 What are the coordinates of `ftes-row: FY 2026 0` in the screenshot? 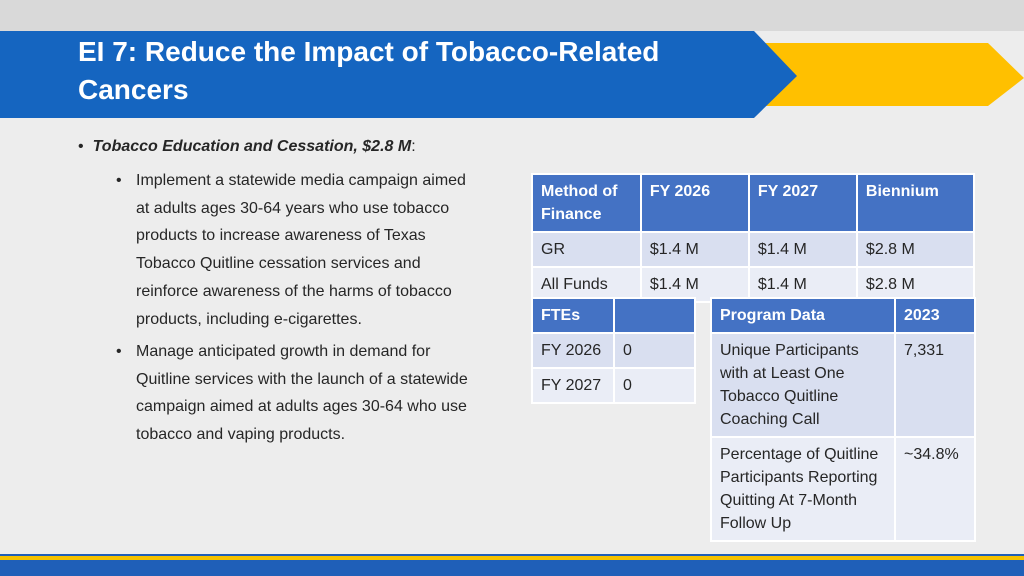 It's located at (613, 350).